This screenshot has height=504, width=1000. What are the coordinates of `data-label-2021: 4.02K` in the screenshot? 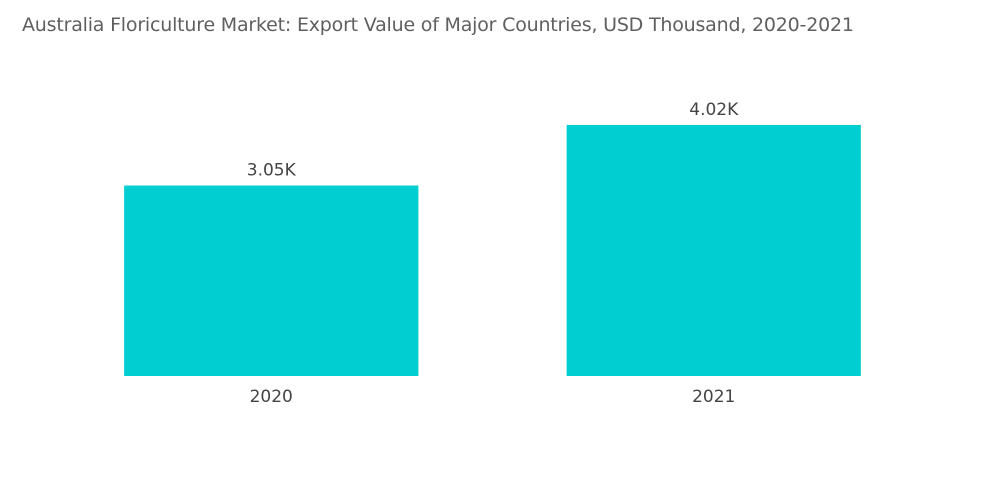 It's located at (714, 110).